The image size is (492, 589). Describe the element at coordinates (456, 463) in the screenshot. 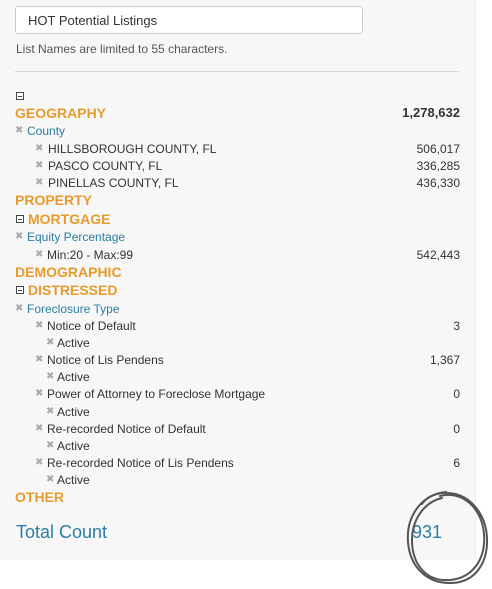

I see `item-count: 6` at that location.